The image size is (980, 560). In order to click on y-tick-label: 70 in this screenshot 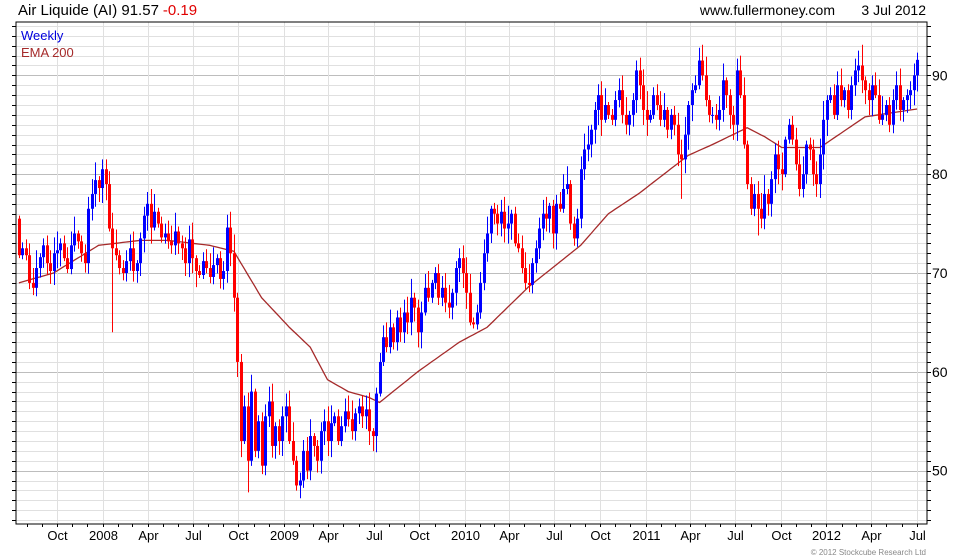, I will do `click(940, 273)`.